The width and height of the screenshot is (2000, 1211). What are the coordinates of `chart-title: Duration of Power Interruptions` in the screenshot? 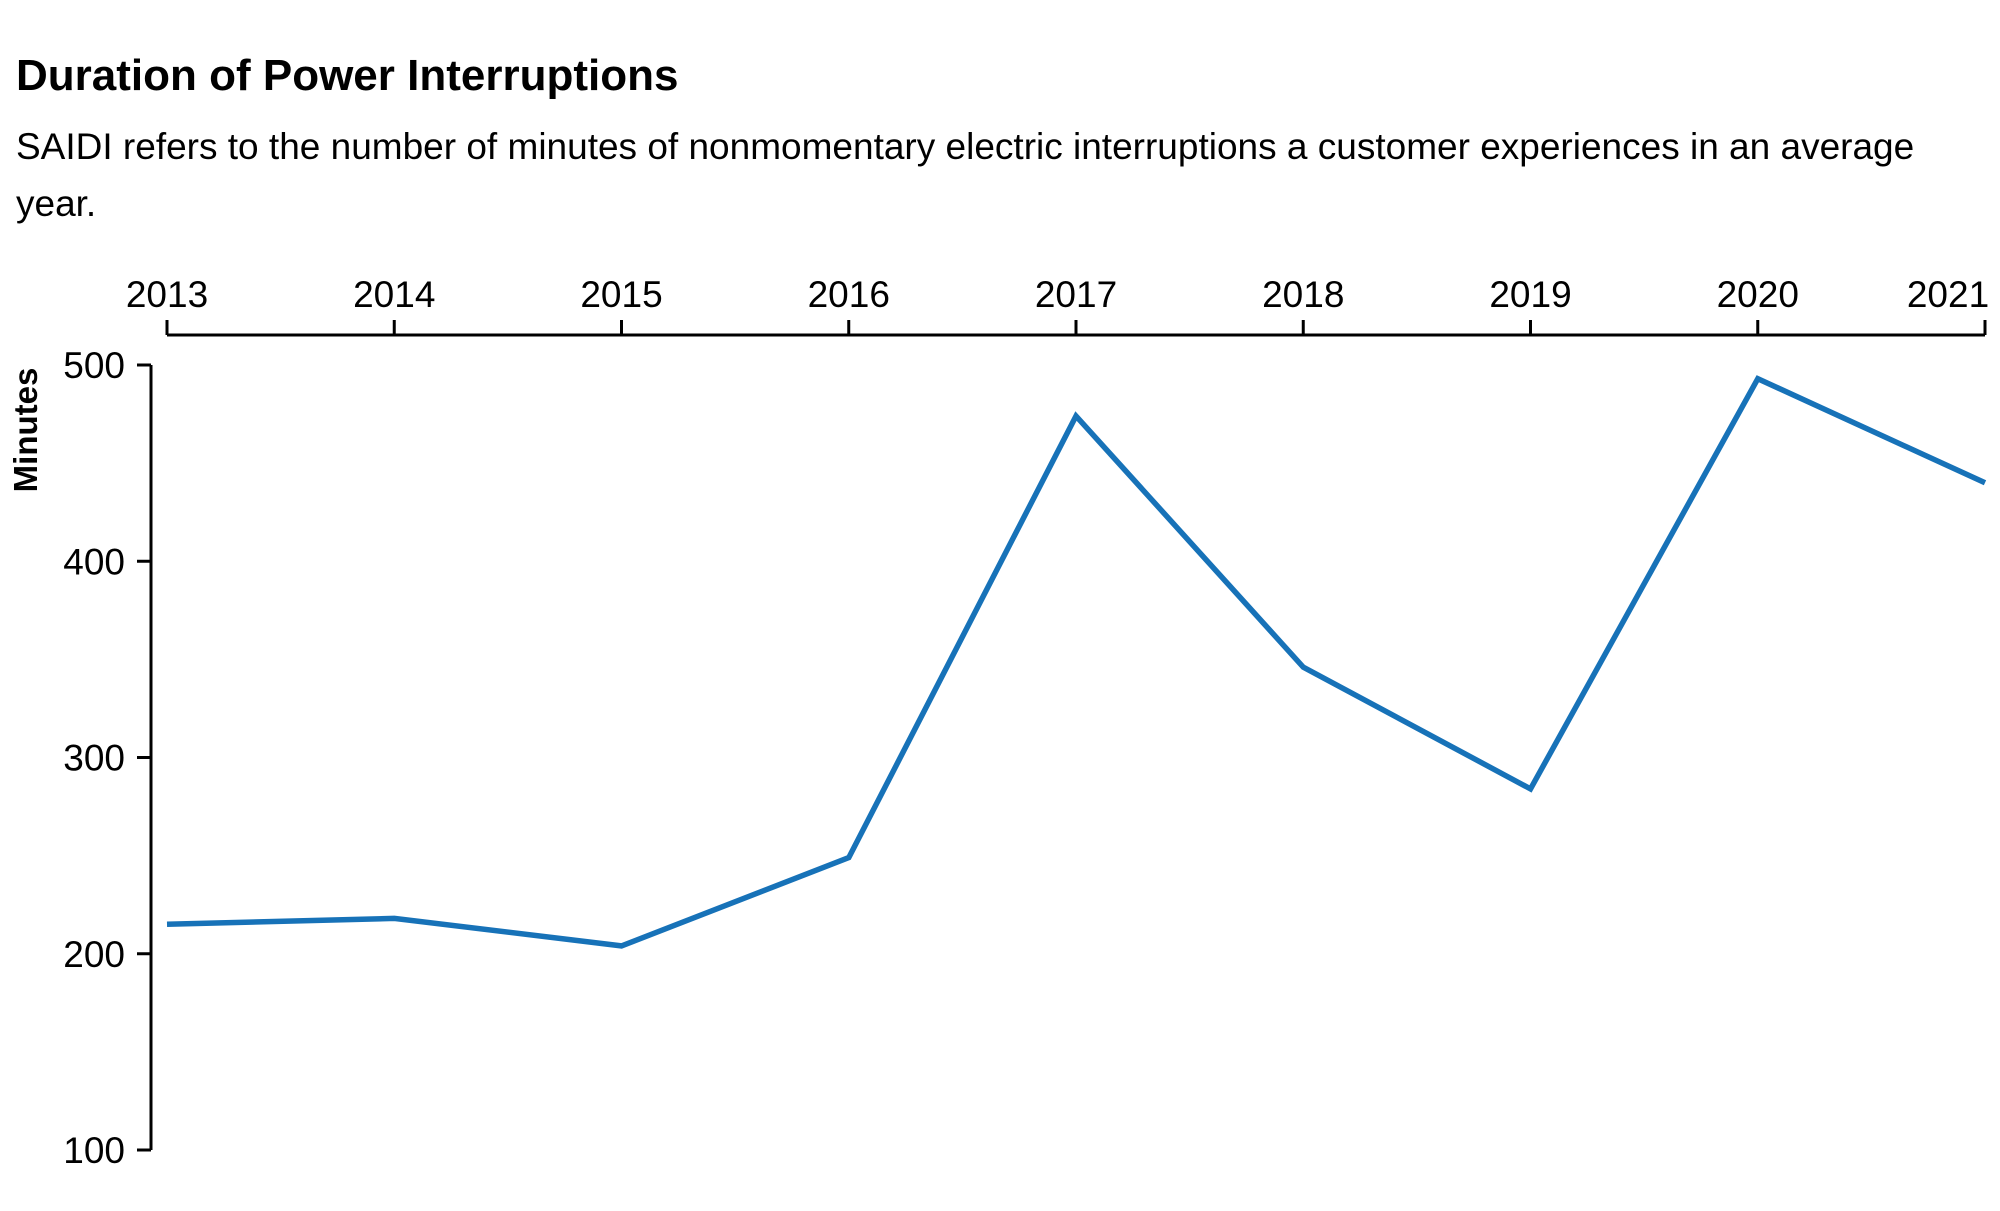 It's located at (347, 75).